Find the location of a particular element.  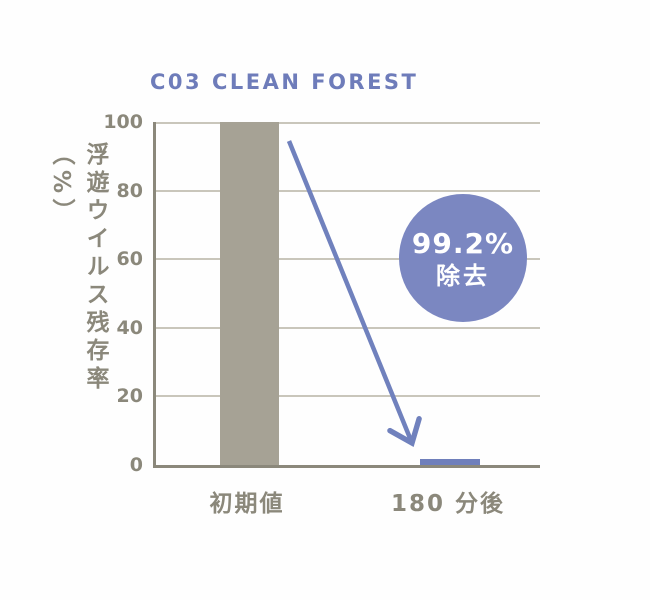

removal-rate-badge: 99.2% 除去 is located at coordinates (463, 258).